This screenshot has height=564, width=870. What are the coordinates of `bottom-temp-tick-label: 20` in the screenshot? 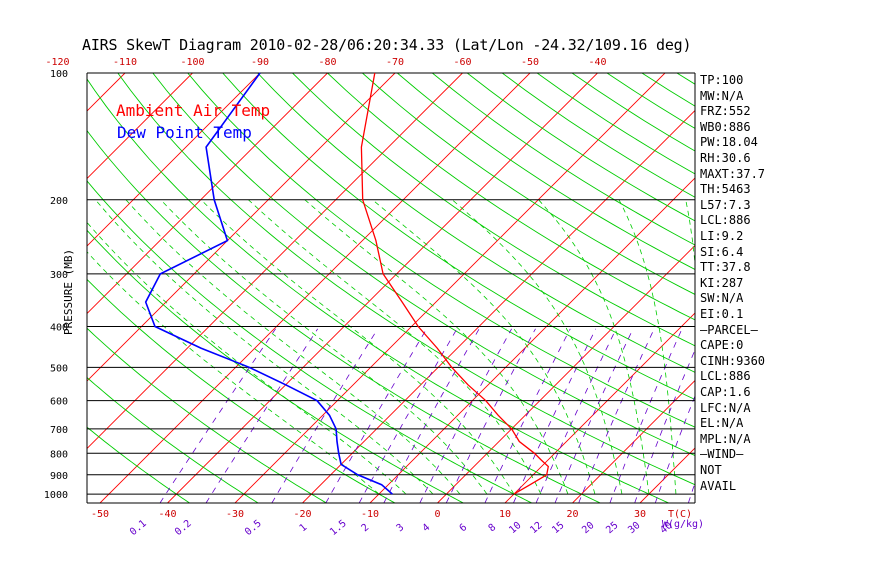 It's located at (572, 514).